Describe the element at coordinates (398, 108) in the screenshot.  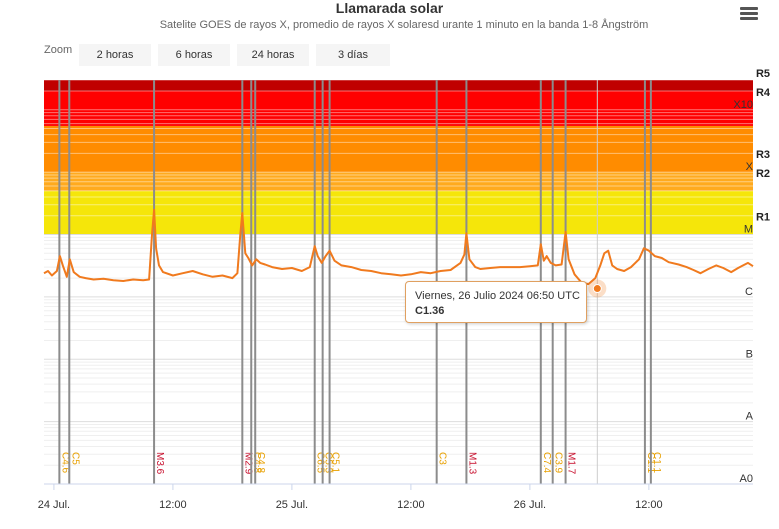
I see `band-r4` at that location.